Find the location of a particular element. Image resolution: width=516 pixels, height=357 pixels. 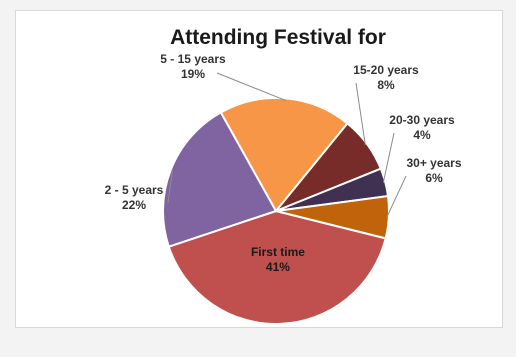

slice-label-2-5-years: 2 - 5 years is located at coordinates (134, 190).